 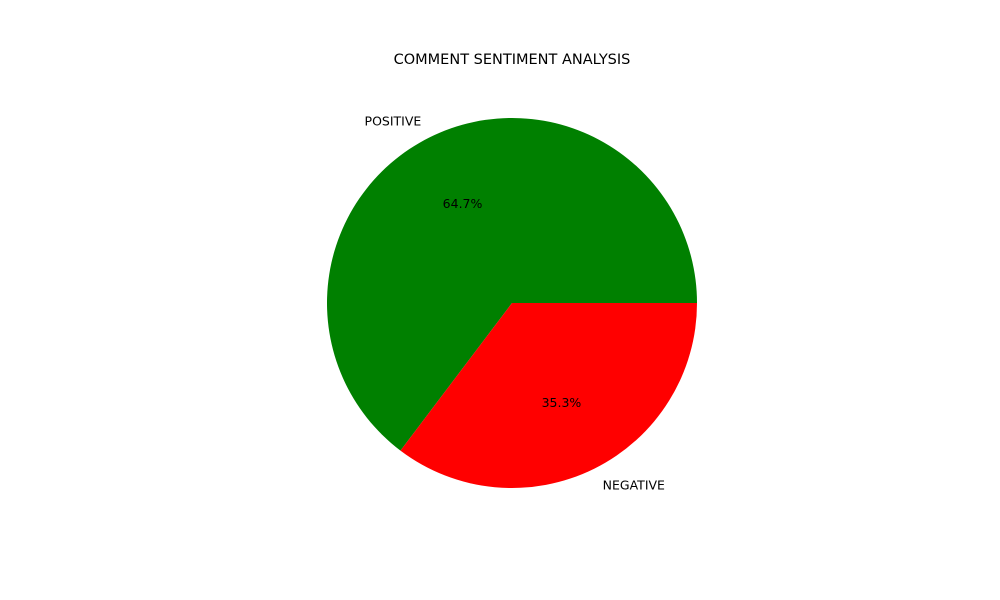 What do you see at coordinates (512, 60) in the screenshot?
I see `chart-title: COMMENT SENTIMENT ANALYSIS` at bounding box center [512, 60].